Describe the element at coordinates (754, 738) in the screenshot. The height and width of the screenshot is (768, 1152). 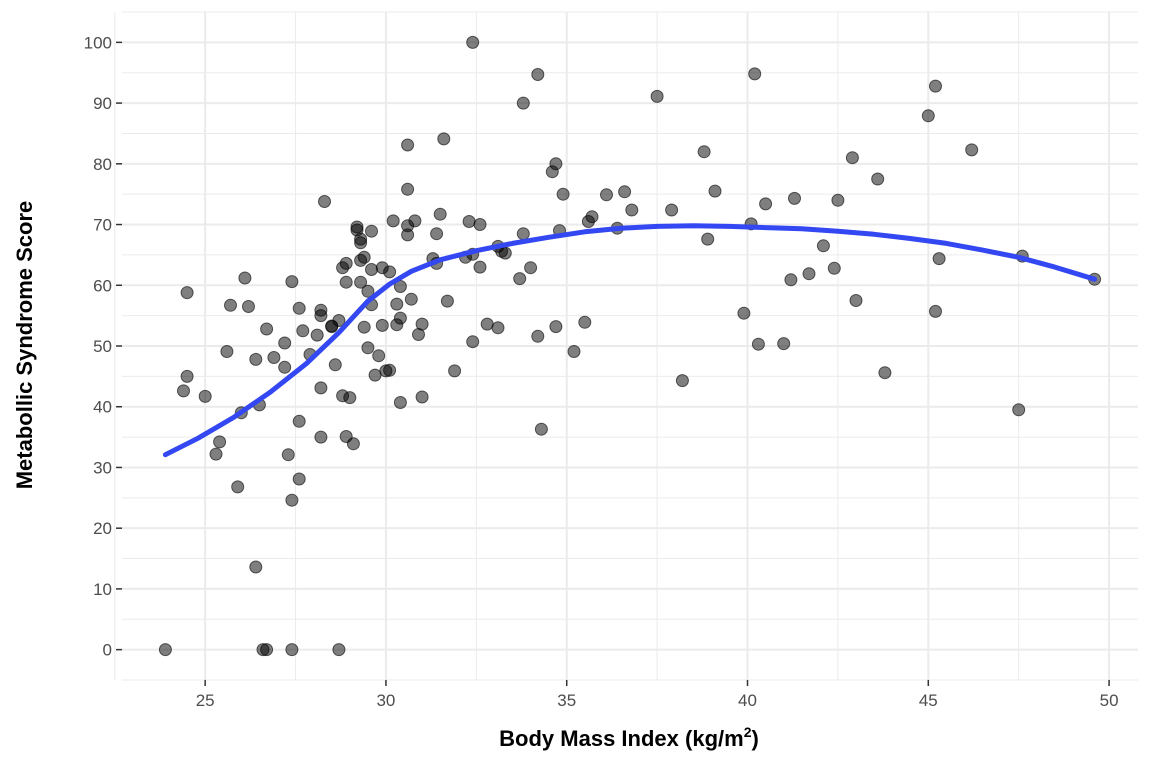
I see `x-axis-title-suffix: )` at that location.